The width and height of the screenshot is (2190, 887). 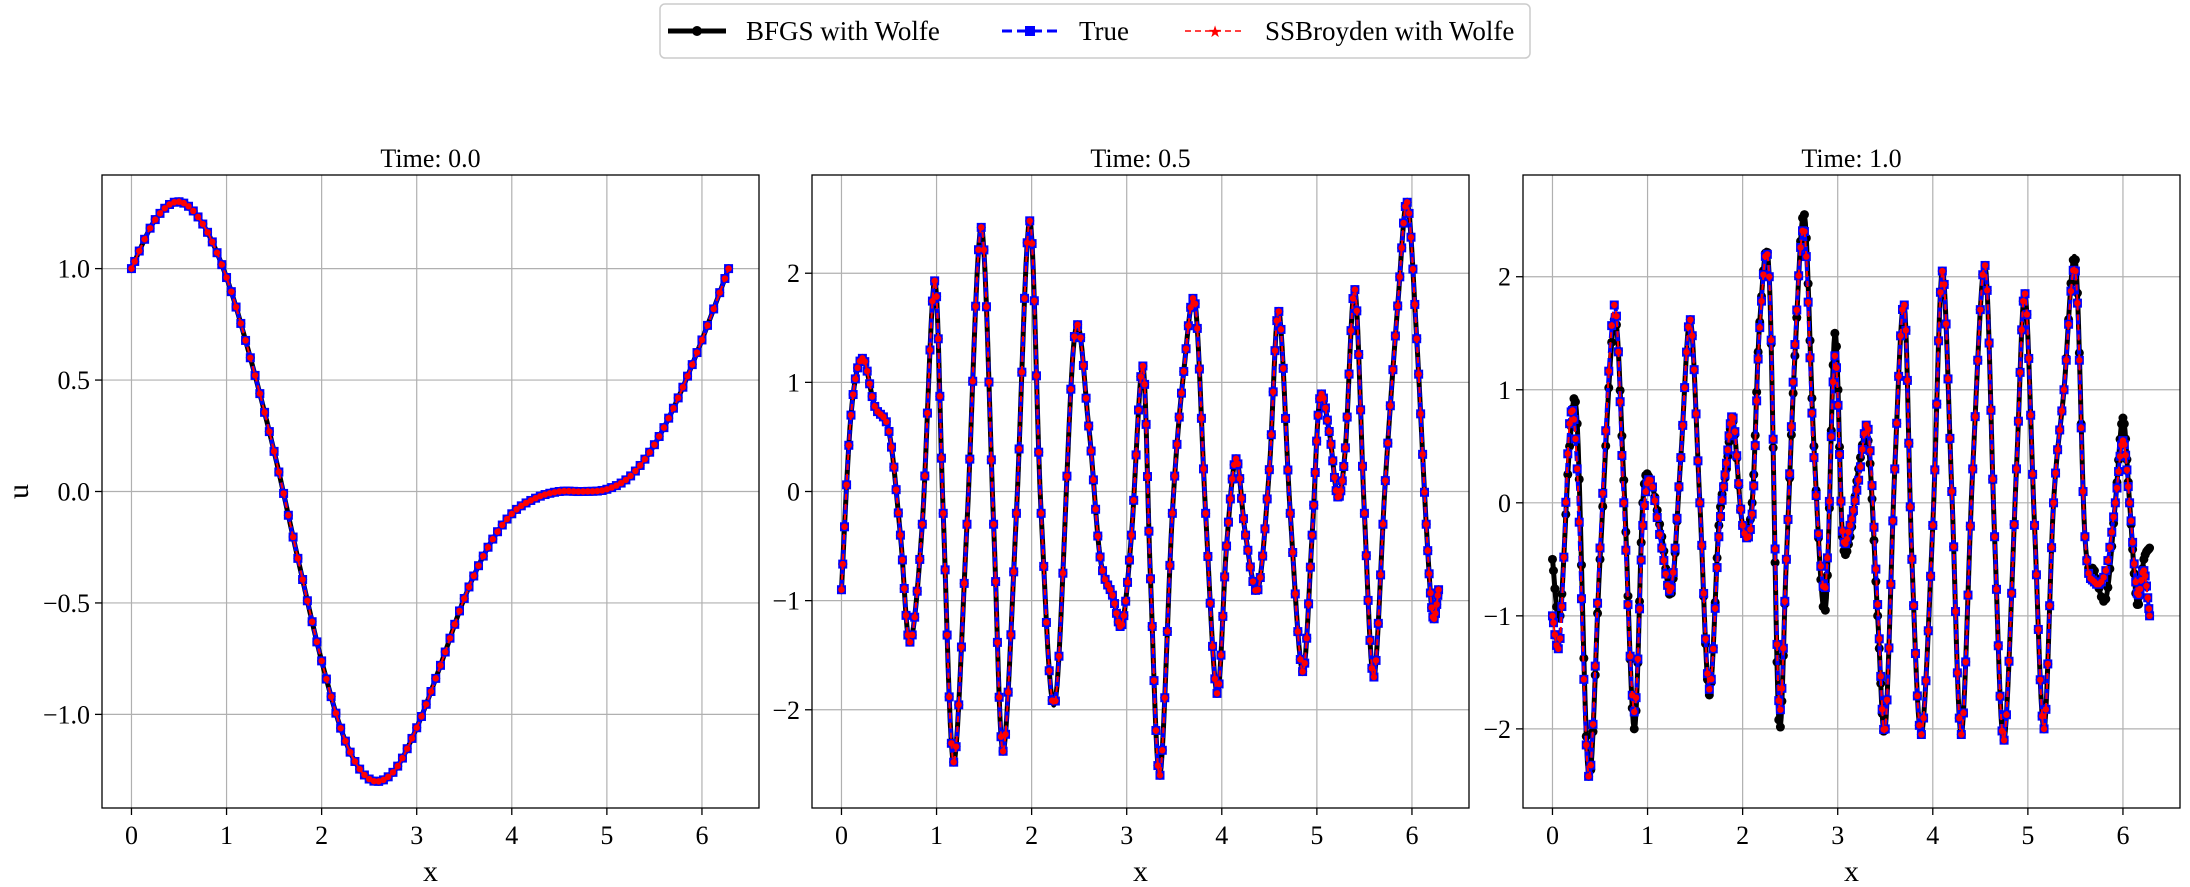 What do you see at coordinates (131, 835) in the screenshot?
I see `x-tick-label: 0` at bounding box center [131, 835].